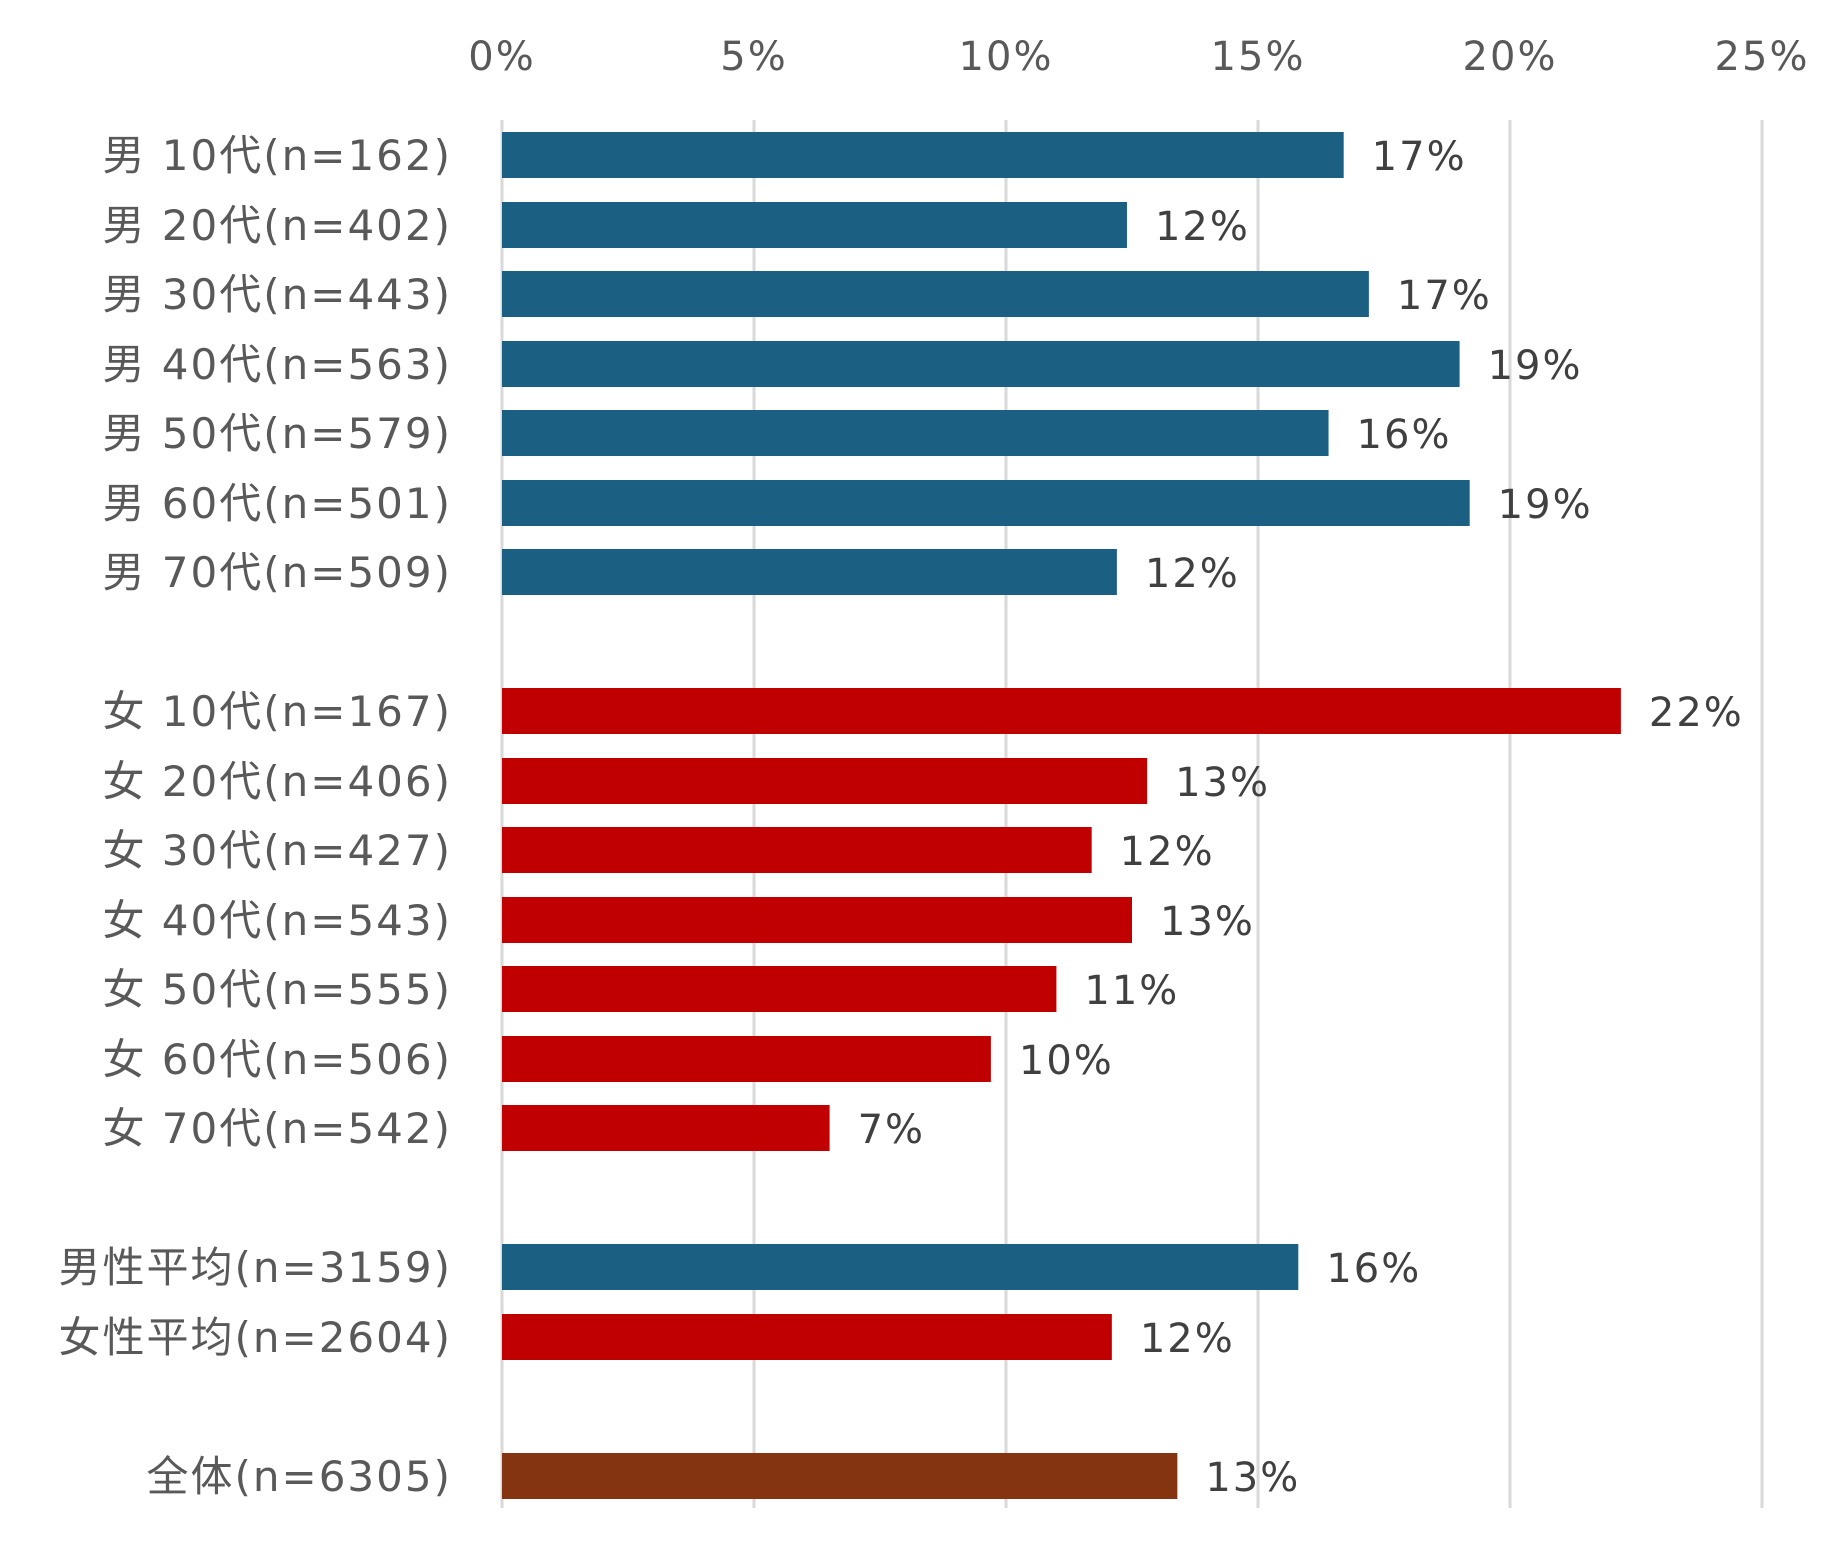 The image size is (1845, 1553). I want to click on x-tick-label: 20%, so click(1510, 57).